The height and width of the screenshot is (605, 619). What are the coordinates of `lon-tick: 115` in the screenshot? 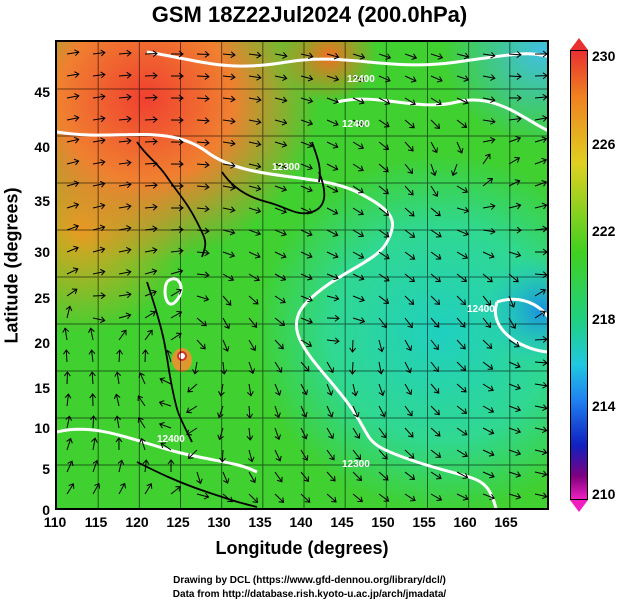 It's located at (96, 522).